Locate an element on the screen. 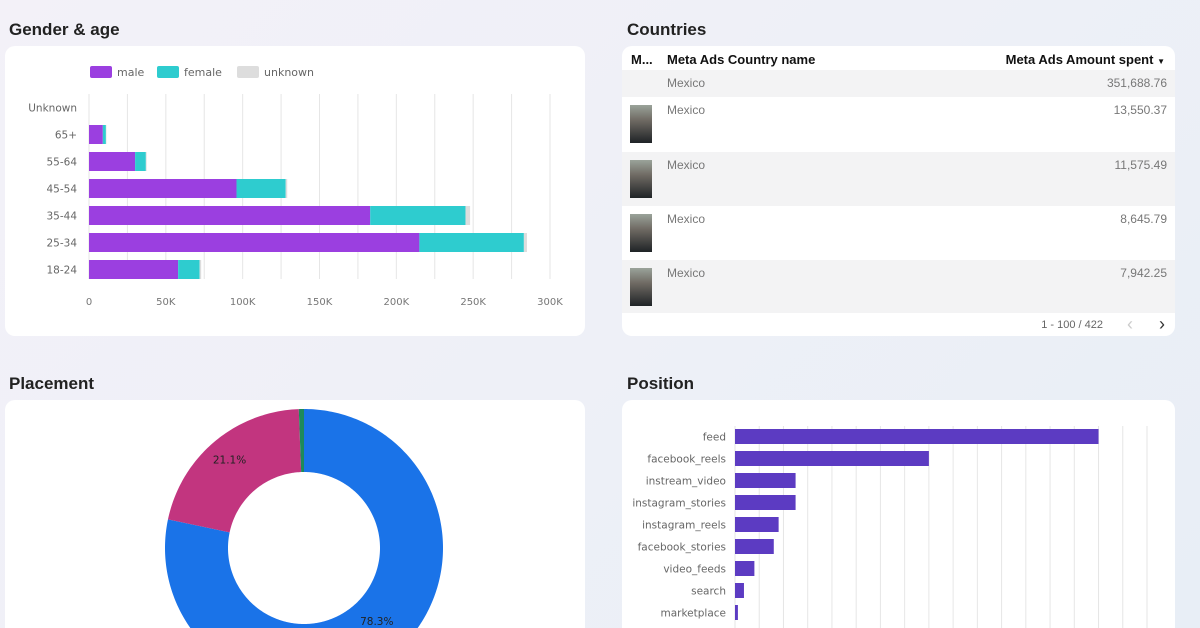 This screenshot has height=628, width=1200. col-amount-header: Meta Ads Amount spent ▼ is located at coordinates (1085, 59).